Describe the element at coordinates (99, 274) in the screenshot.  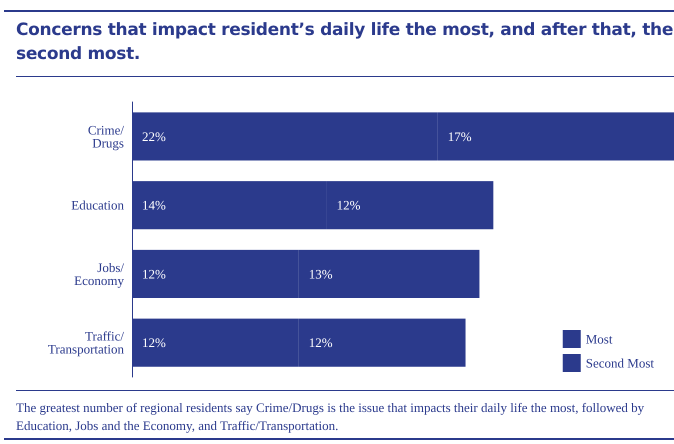
I see `y-tick-label: Jobs/ Economy` at that location.